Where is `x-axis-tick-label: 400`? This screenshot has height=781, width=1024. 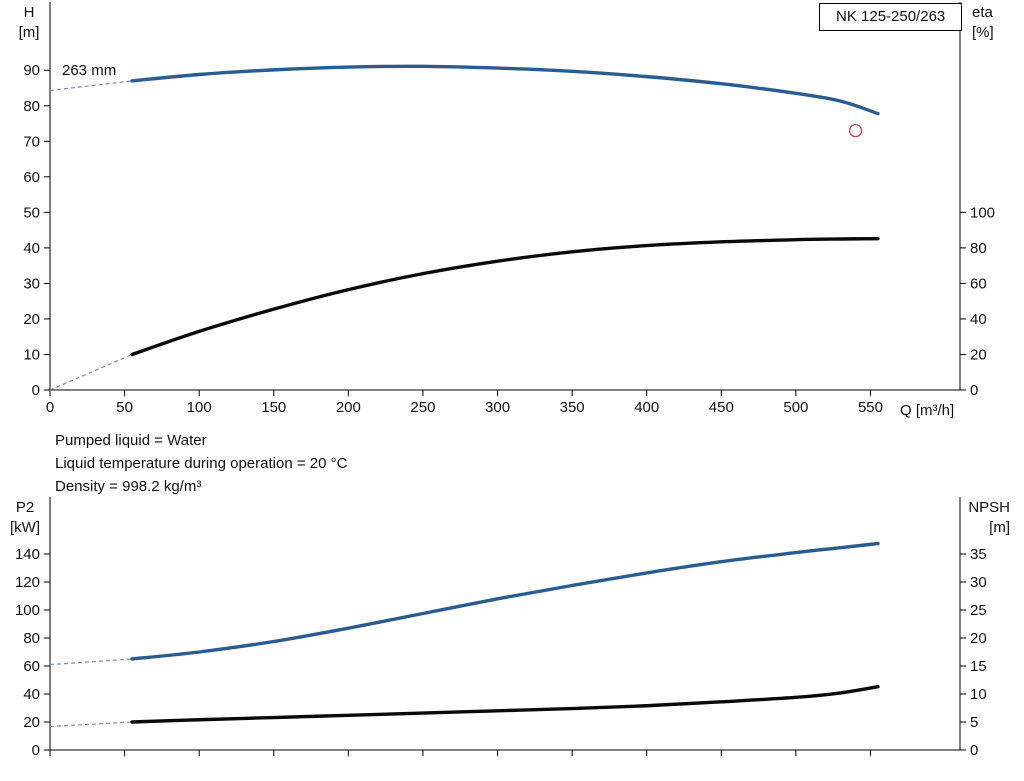
x-axis-tick-label: 400 is located at coordinates (646, 407).